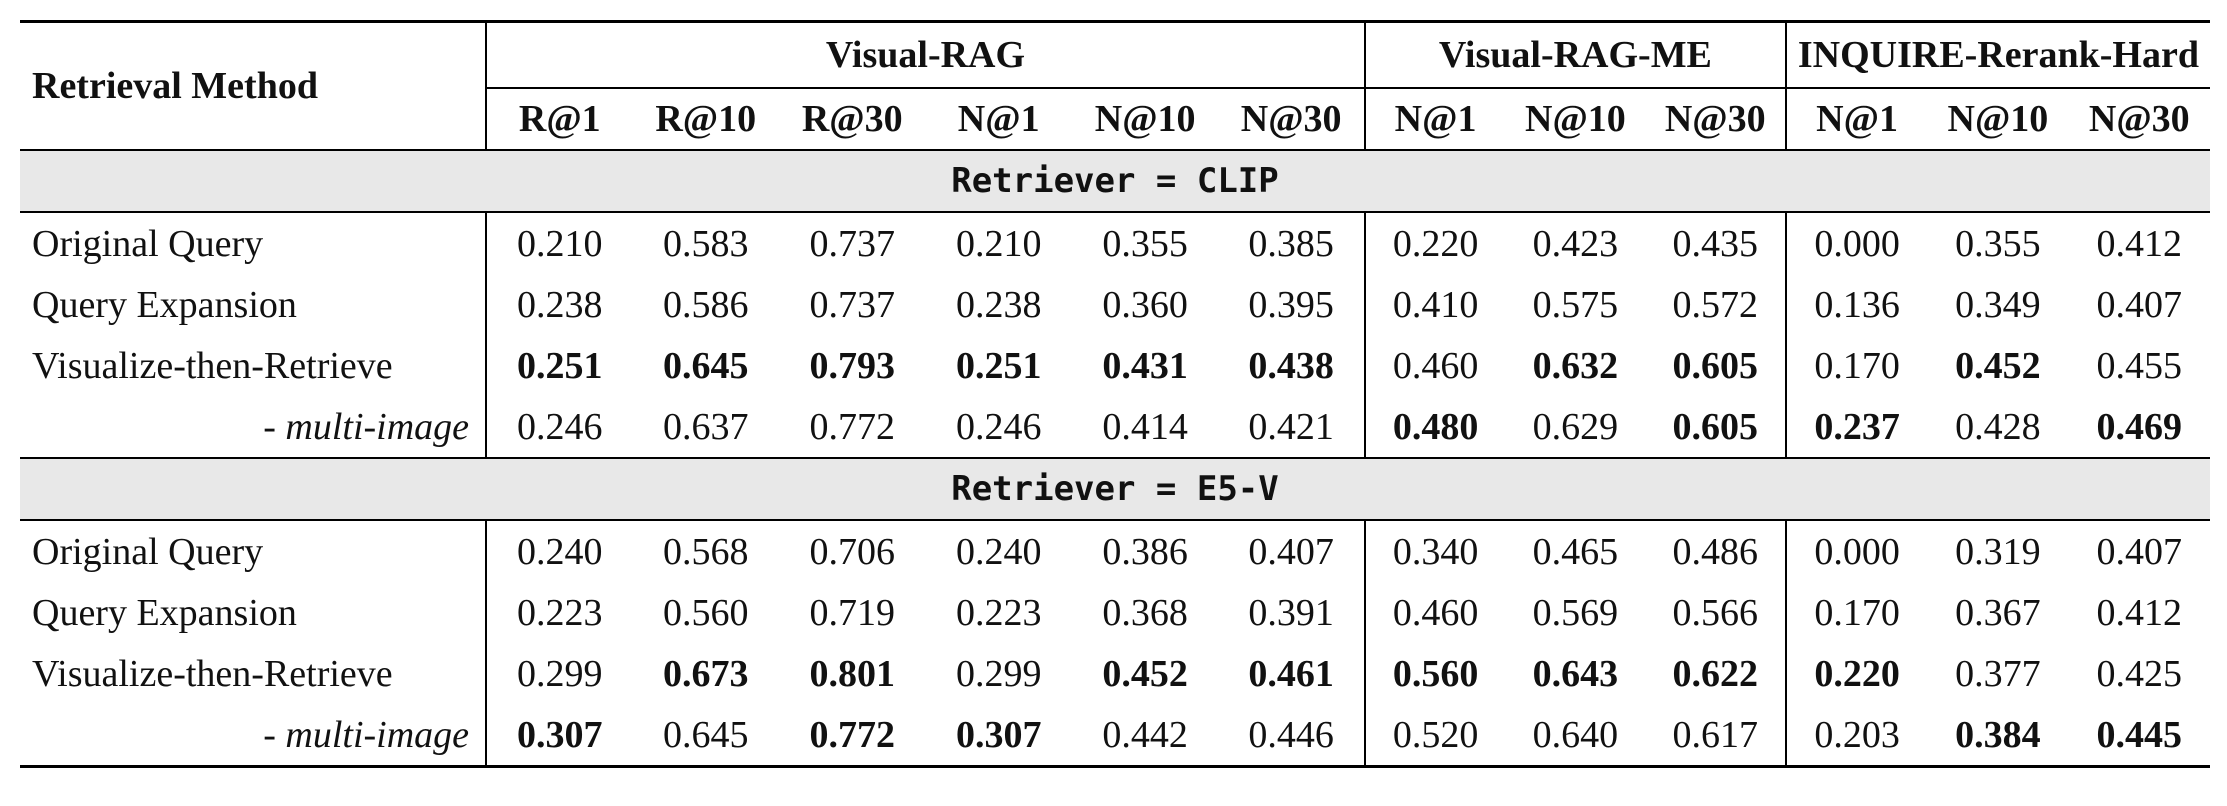 The height and width of the screenshot is (806, 2227). I want to click on value-cell: 0.673, so click(706, 673).